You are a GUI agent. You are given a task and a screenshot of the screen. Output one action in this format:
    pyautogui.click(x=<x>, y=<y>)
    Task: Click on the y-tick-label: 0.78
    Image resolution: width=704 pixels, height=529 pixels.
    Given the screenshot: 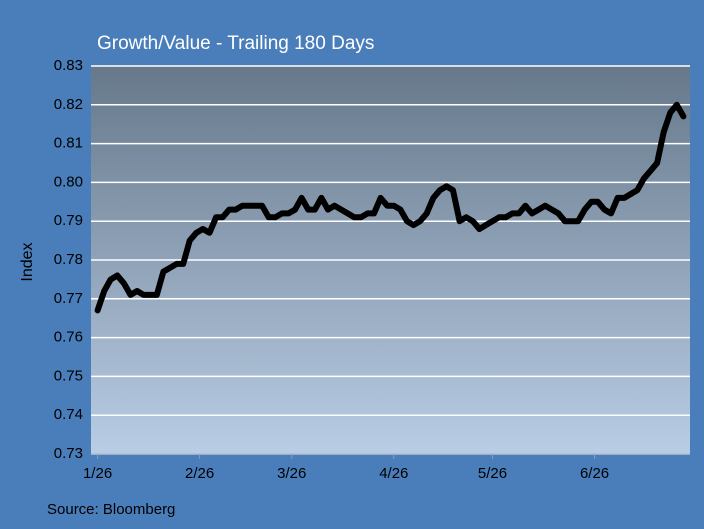 What is the action you would take?
    pyautogui.click(x=68, y=259)
    